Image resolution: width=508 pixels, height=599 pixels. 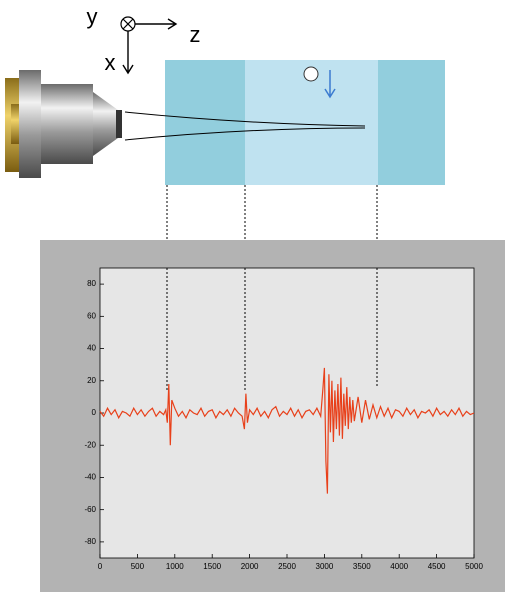 I want to click on axis-label-z: z, so click(x=195, y=34).